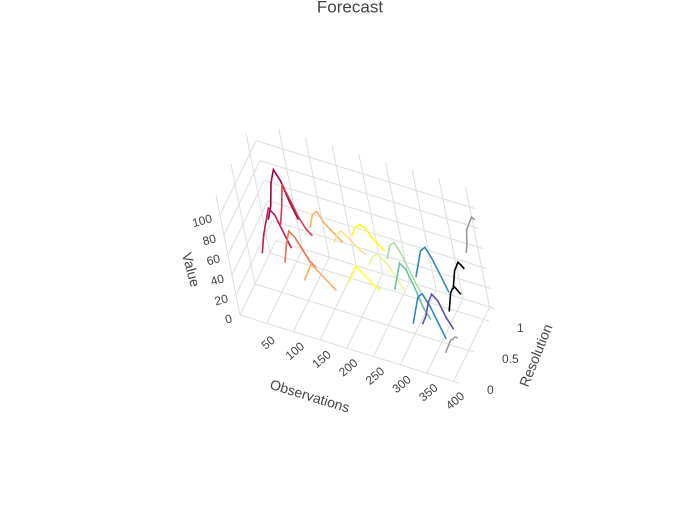 This screenshot has height=505, width=700. I want to click on x-tick-label: 150, so click(321, 359).